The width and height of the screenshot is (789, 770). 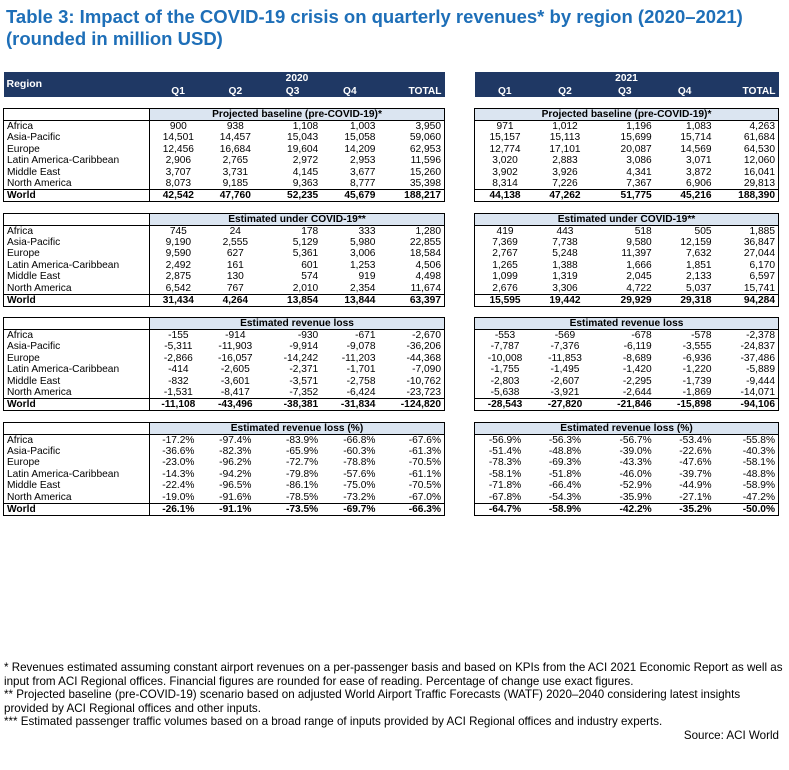 I want to click on data-cell: 1,388, so click(x=565, y=265).